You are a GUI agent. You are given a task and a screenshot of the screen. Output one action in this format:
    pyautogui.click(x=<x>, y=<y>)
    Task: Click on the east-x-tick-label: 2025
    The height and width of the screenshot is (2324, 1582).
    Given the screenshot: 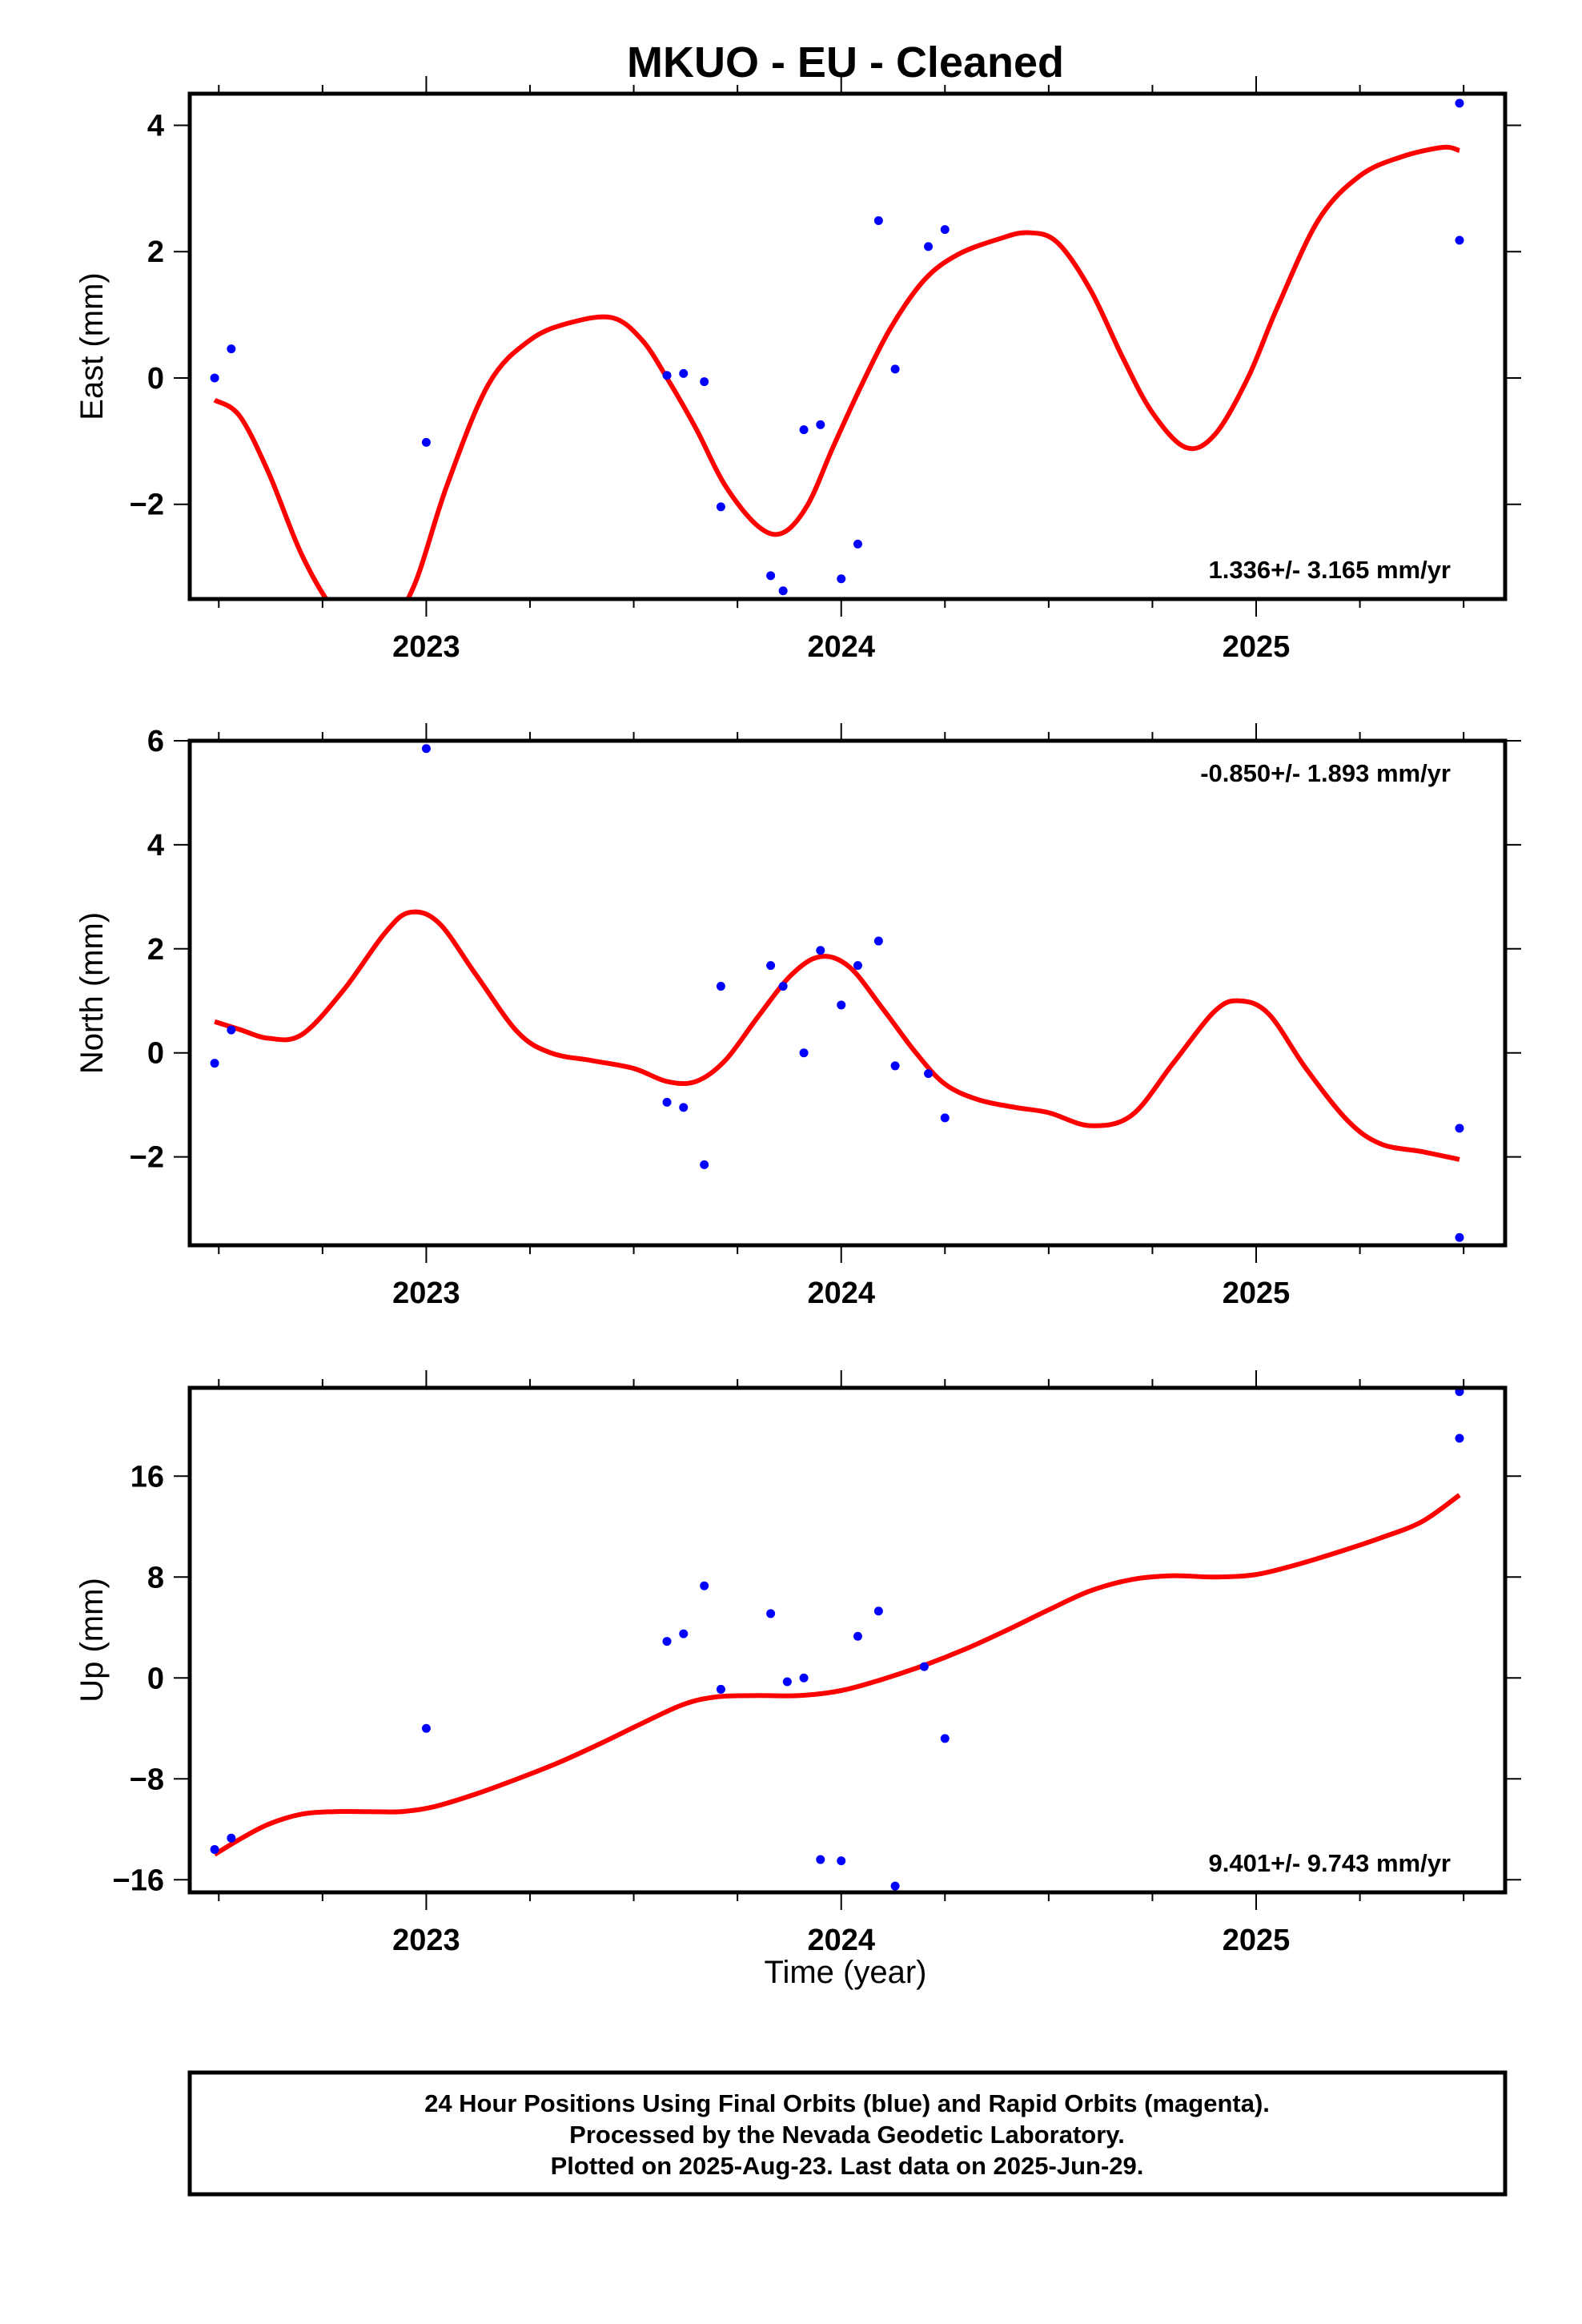 What is the action you would take?
    pyautogui.click(x=1257, y=647)
    